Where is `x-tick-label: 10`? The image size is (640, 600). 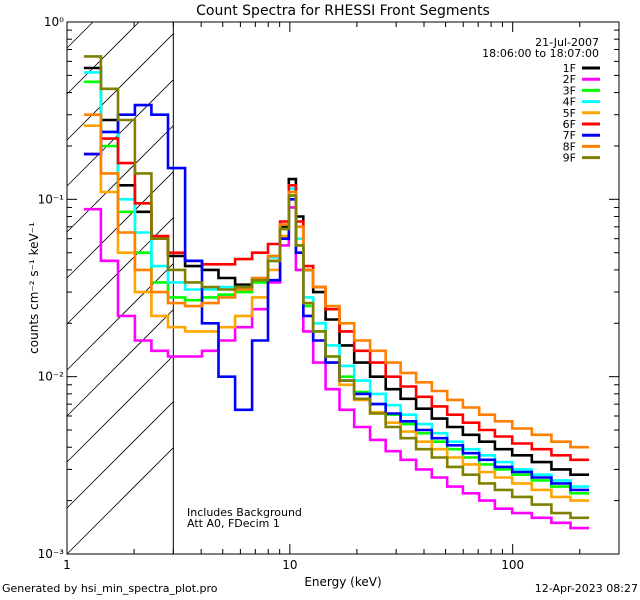
x-tick-label: 10 is located at coordinates (289, 565).